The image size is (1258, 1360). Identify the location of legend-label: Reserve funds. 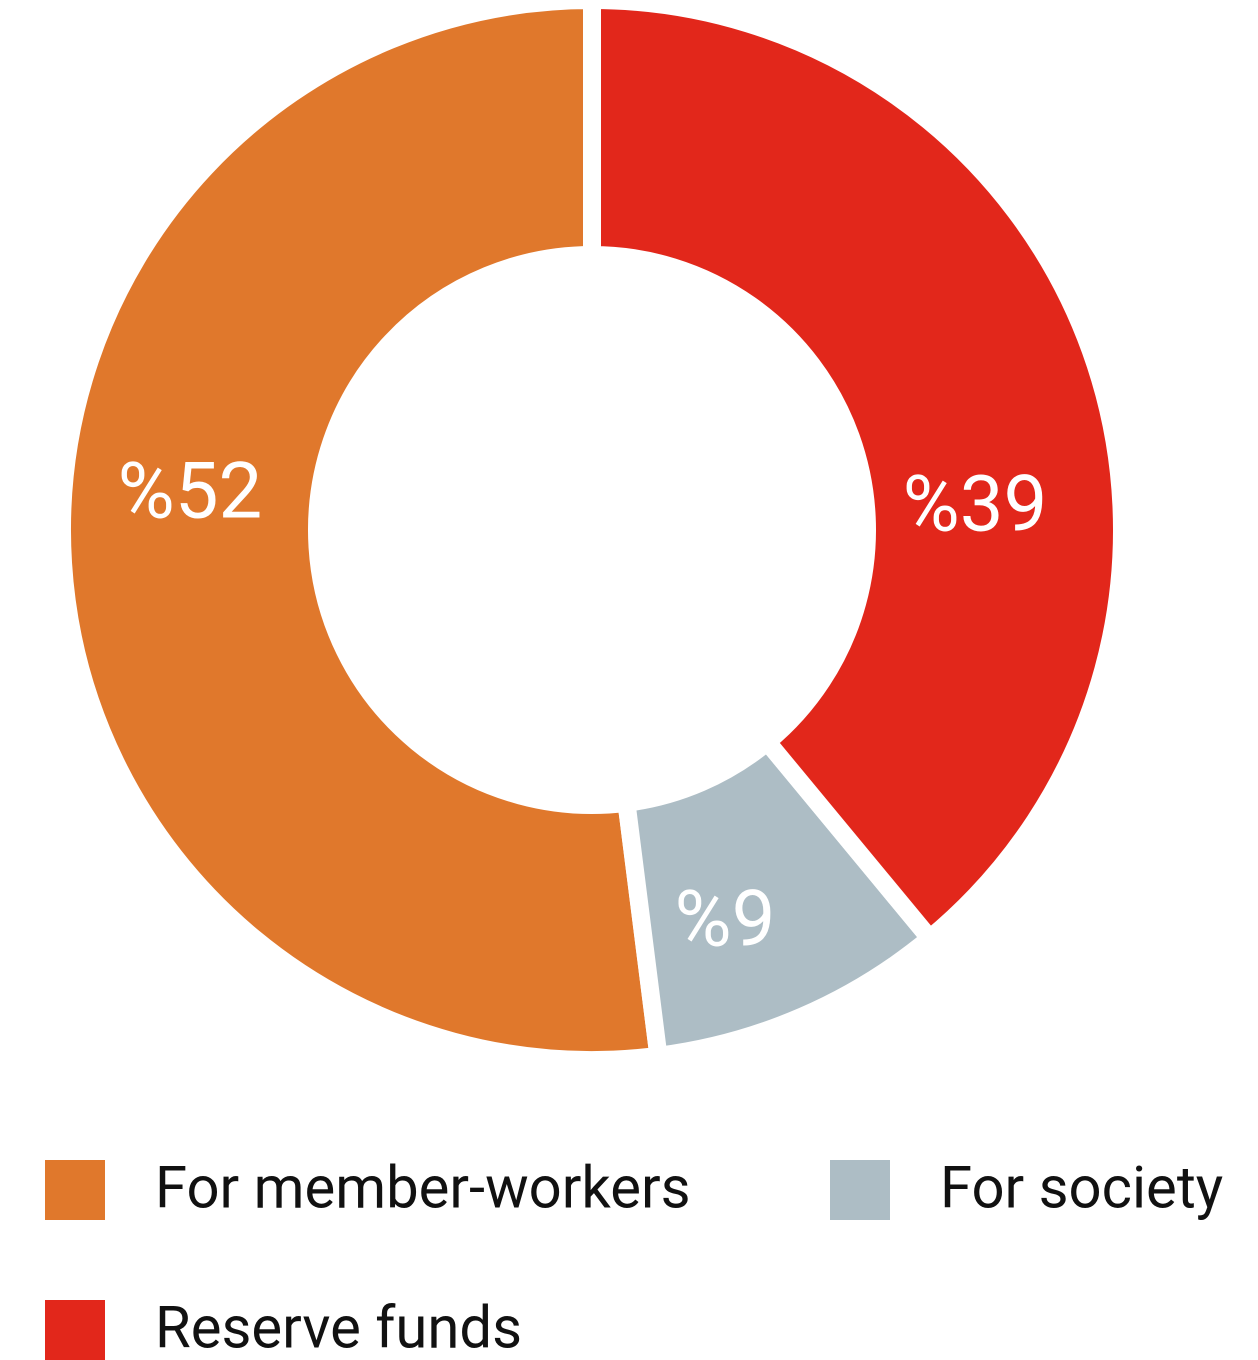
(338, 1327).